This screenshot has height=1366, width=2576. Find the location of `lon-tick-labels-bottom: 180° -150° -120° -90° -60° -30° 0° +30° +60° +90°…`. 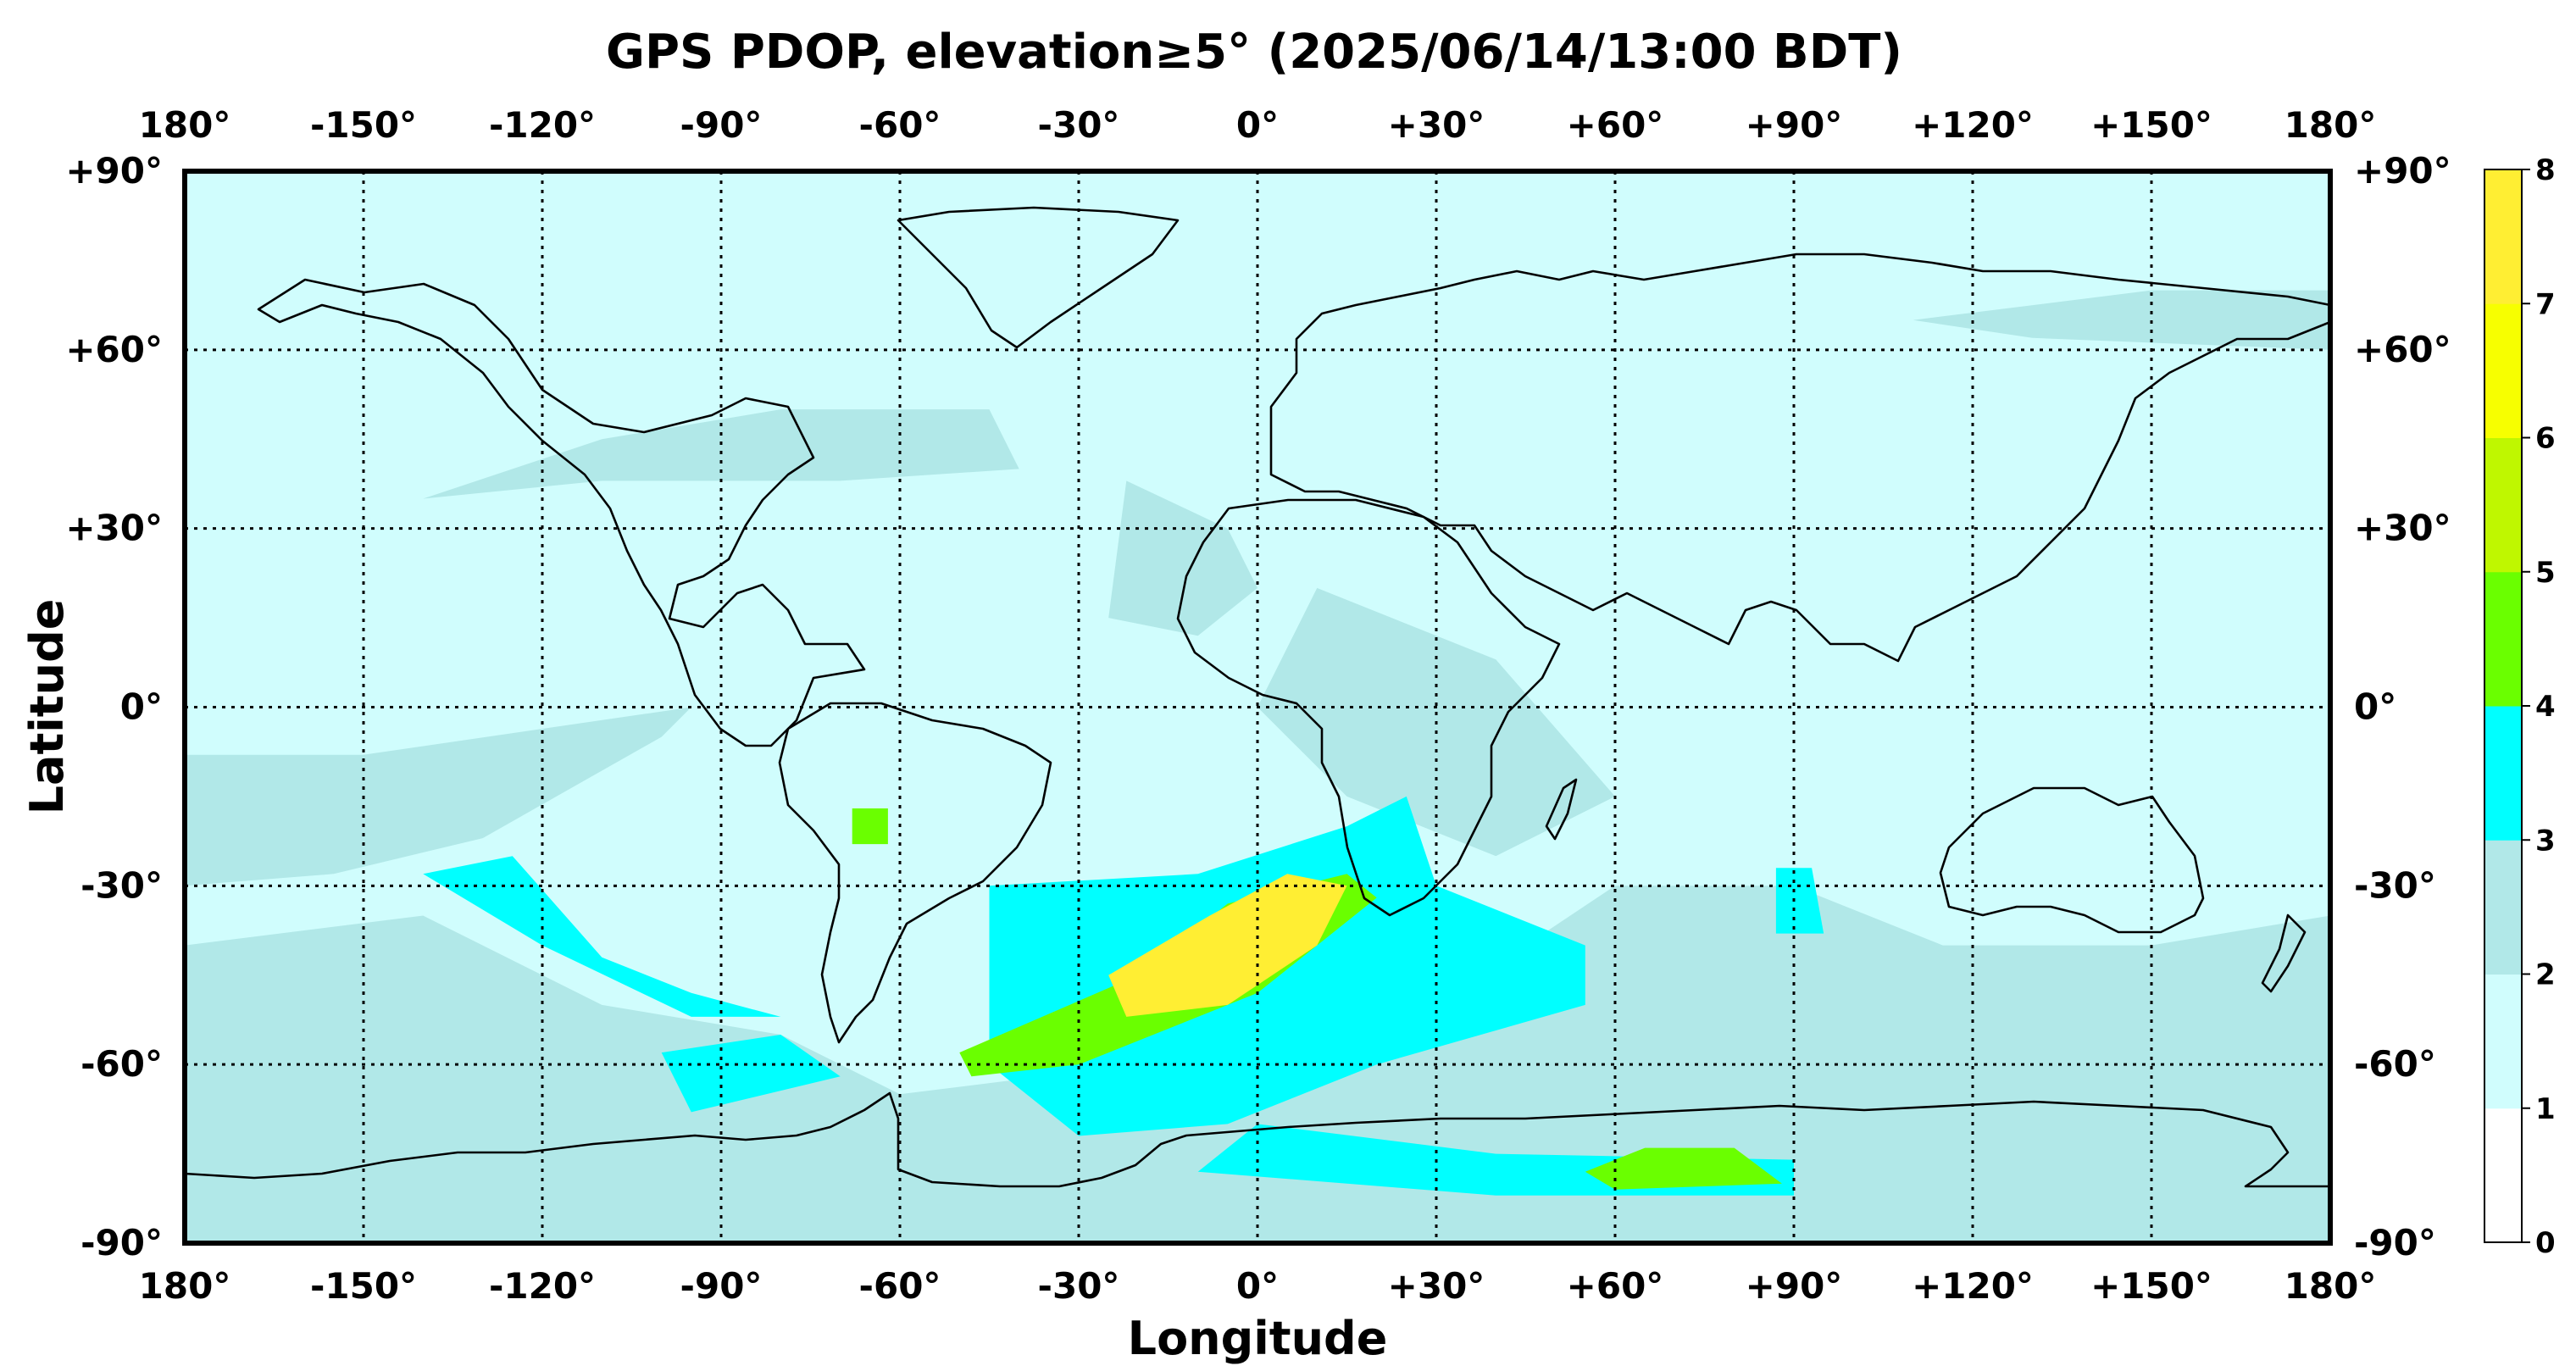

lon-tick-labels-bottom: 180° -150° -120° -90° -60° -30° 0° +30° +60° +90°… is located at coordinates (1258, 1286).